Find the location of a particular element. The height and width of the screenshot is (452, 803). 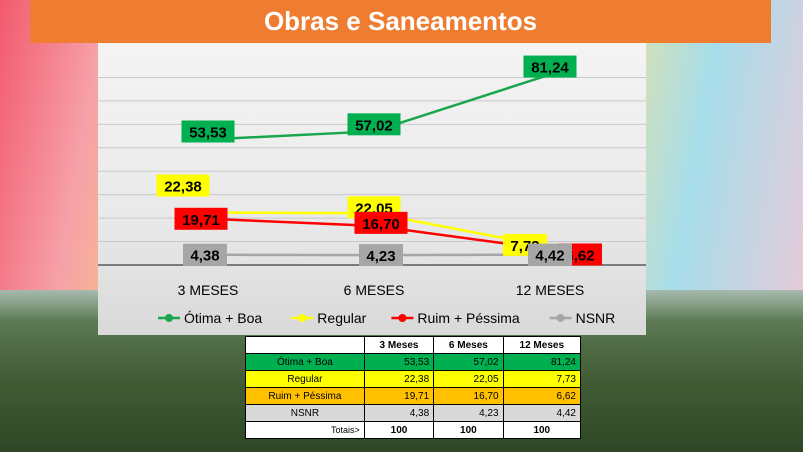

table-cell: 7,73 is located at coordinates (542, 379).